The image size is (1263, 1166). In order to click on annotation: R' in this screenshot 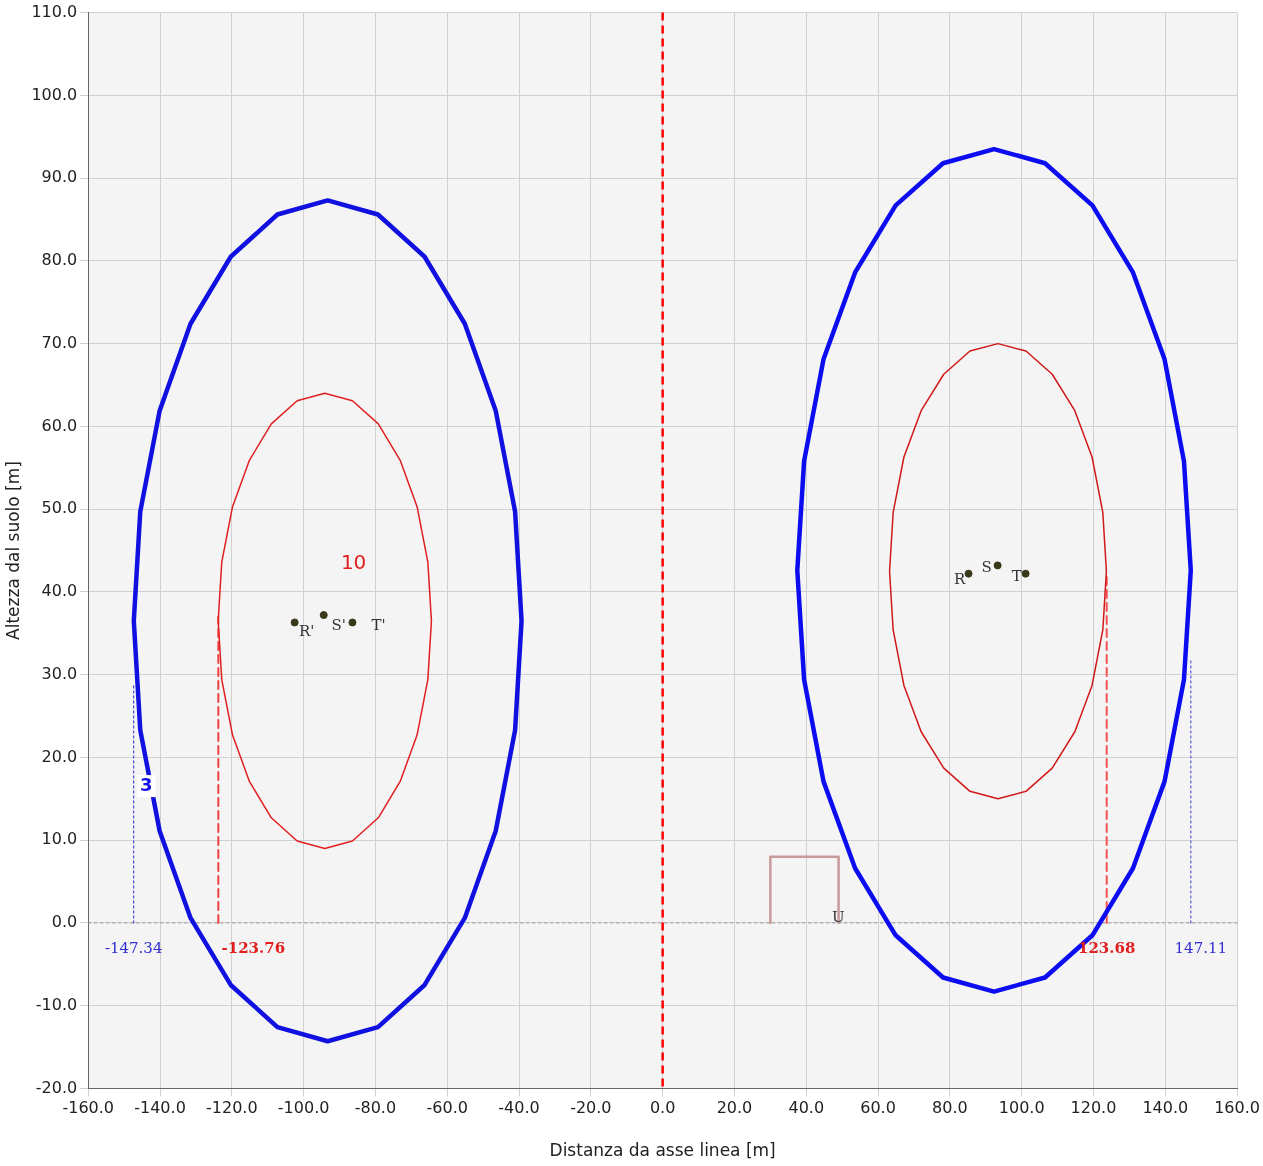, I will do `click(306, 631)`.